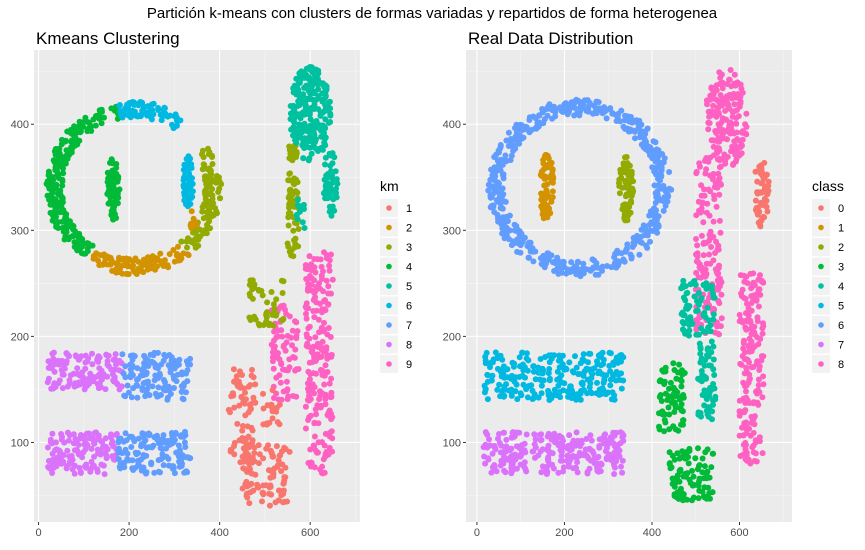  I want to click on legend-swatch, so click(821, 227).